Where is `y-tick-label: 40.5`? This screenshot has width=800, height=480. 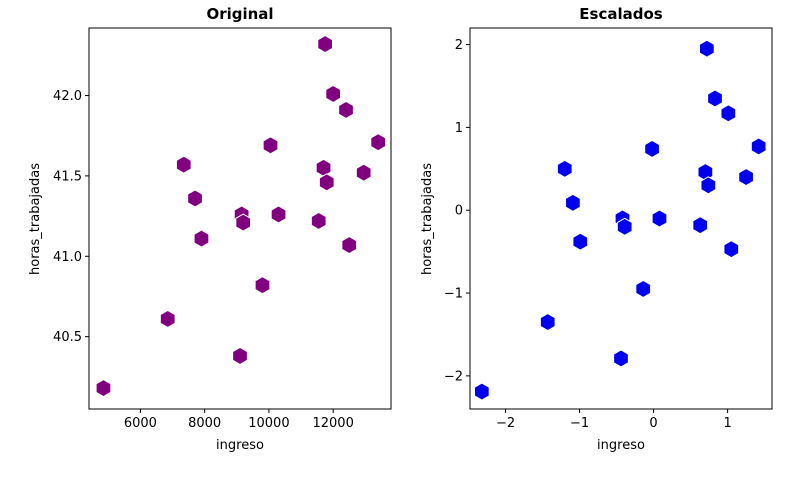 y-tick-label: 40.5 is located at coordinates (67, 337).